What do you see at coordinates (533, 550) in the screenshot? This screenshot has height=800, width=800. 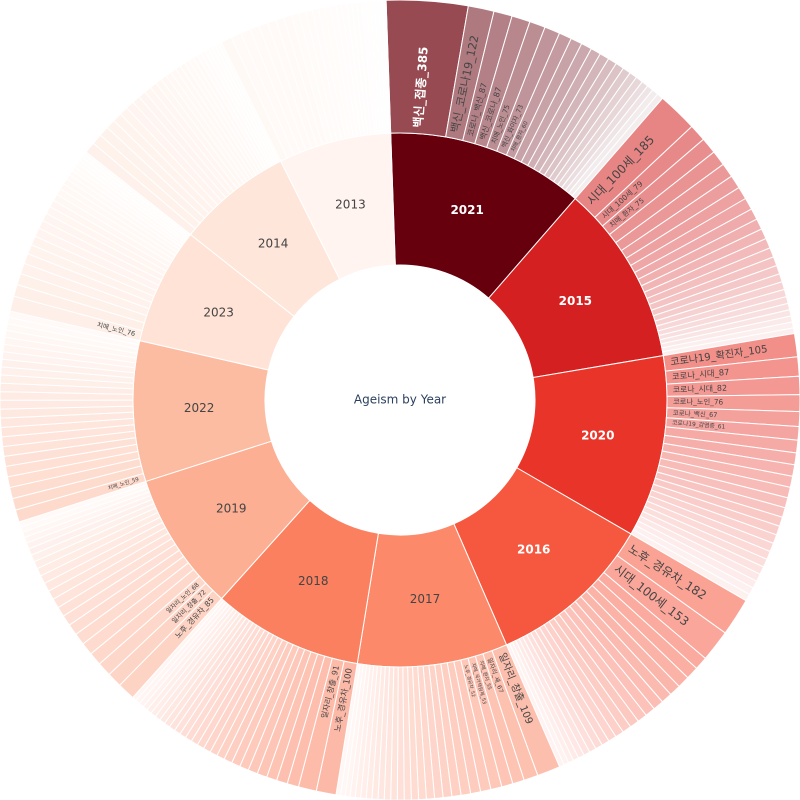 I see `year-label-2016: 2016` at bounding box center [533, 550].